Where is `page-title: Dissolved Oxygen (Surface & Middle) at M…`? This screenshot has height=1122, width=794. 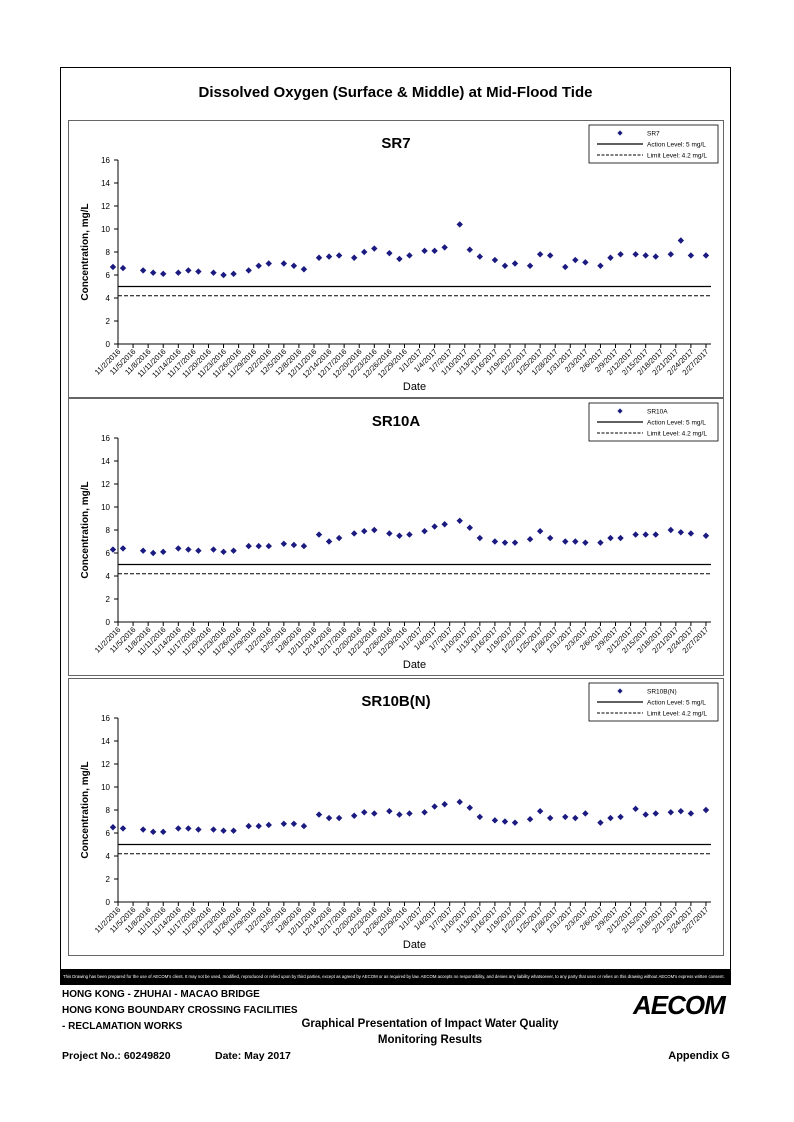
page-title: Dissolved Oxygen (Surface & Middle) at M… is located at coordinates (395, 92).